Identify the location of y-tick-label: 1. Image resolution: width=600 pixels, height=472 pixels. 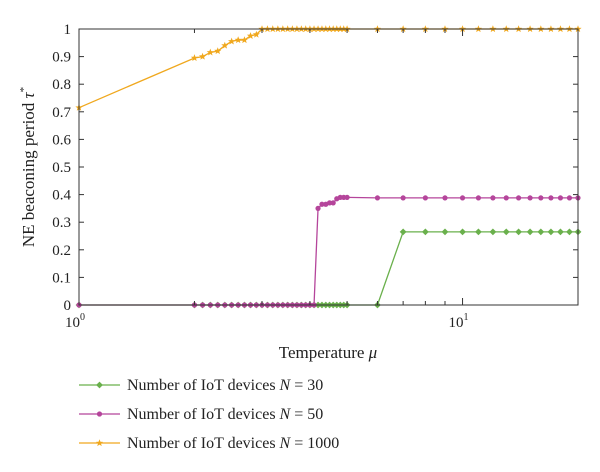
(68, 30).